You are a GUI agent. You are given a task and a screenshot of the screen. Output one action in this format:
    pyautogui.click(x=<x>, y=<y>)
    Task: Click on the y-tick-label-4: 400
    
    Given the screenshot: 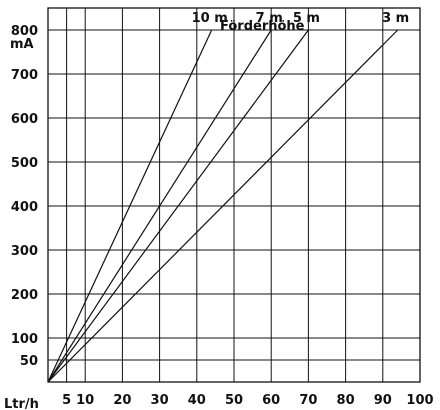 What is the action you would take?
    pyautogui.click(x=24, y=207)
    